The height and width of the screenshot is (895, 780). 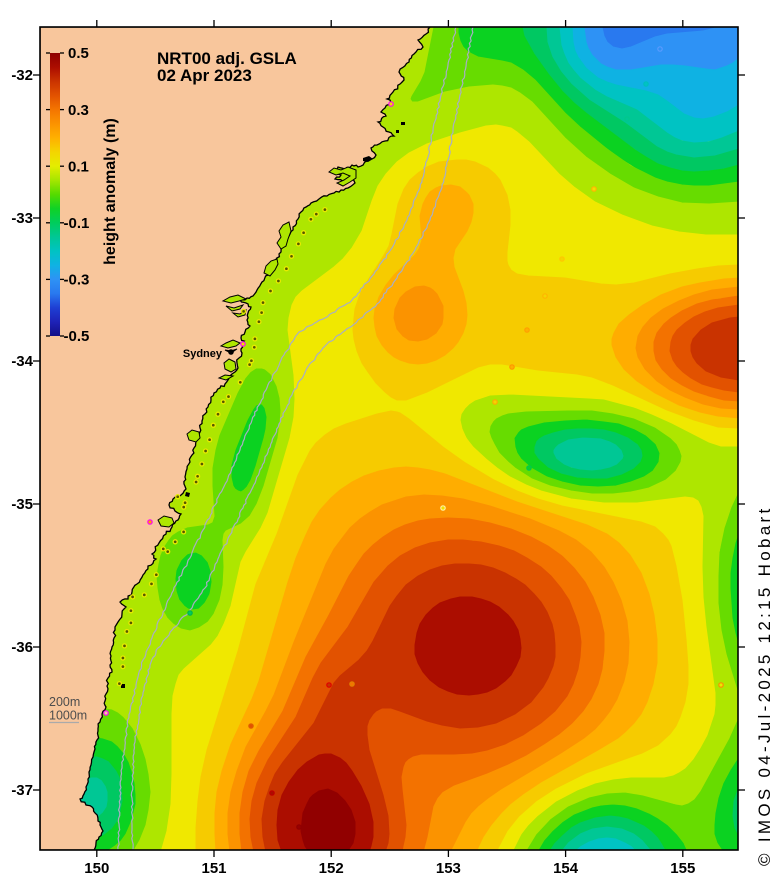 I want to click on svg-text: 154, so click(x=566, y=868).